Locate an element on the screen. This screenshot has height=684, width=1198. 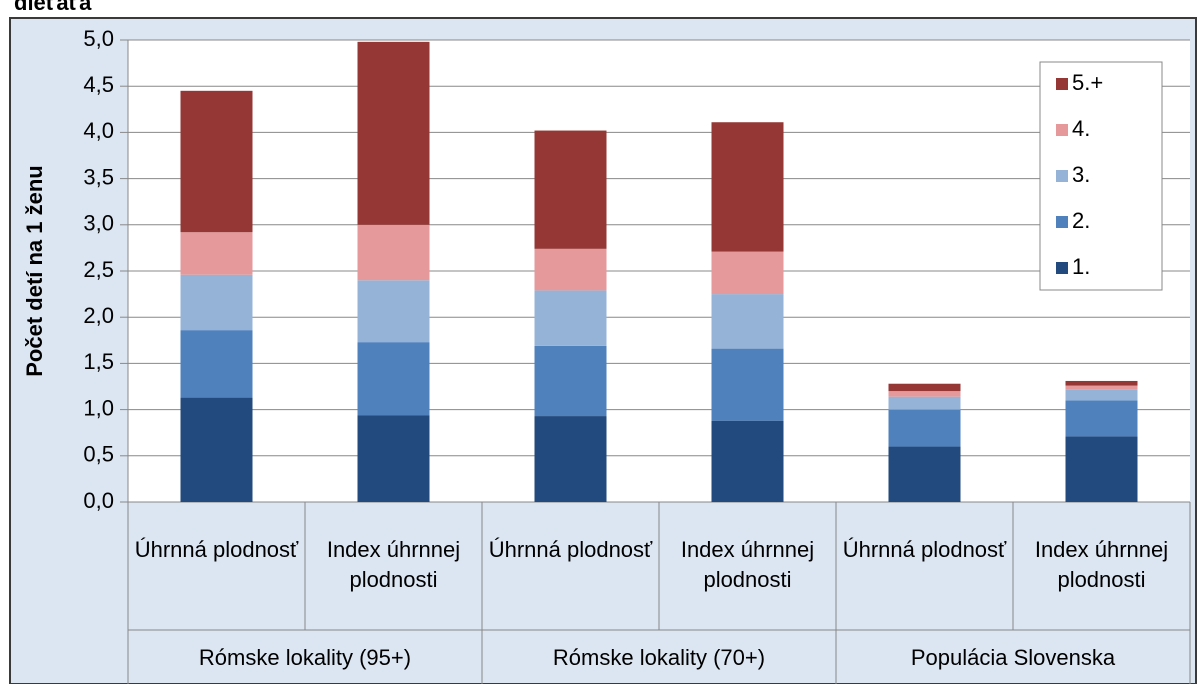
legend-label: 4. is located at coordinates (1081, 128).